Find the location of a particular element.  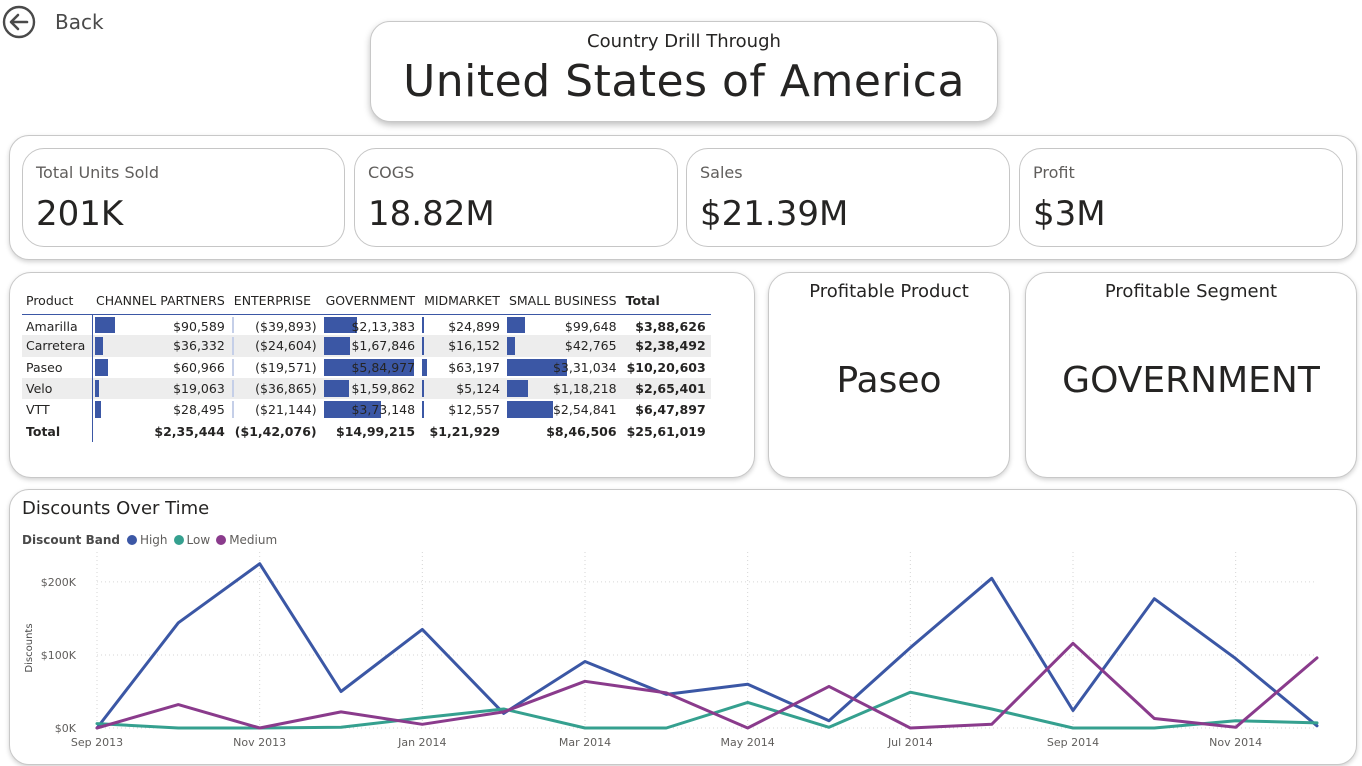

y-tick-label: $100K is located at coordinates (59, 655).